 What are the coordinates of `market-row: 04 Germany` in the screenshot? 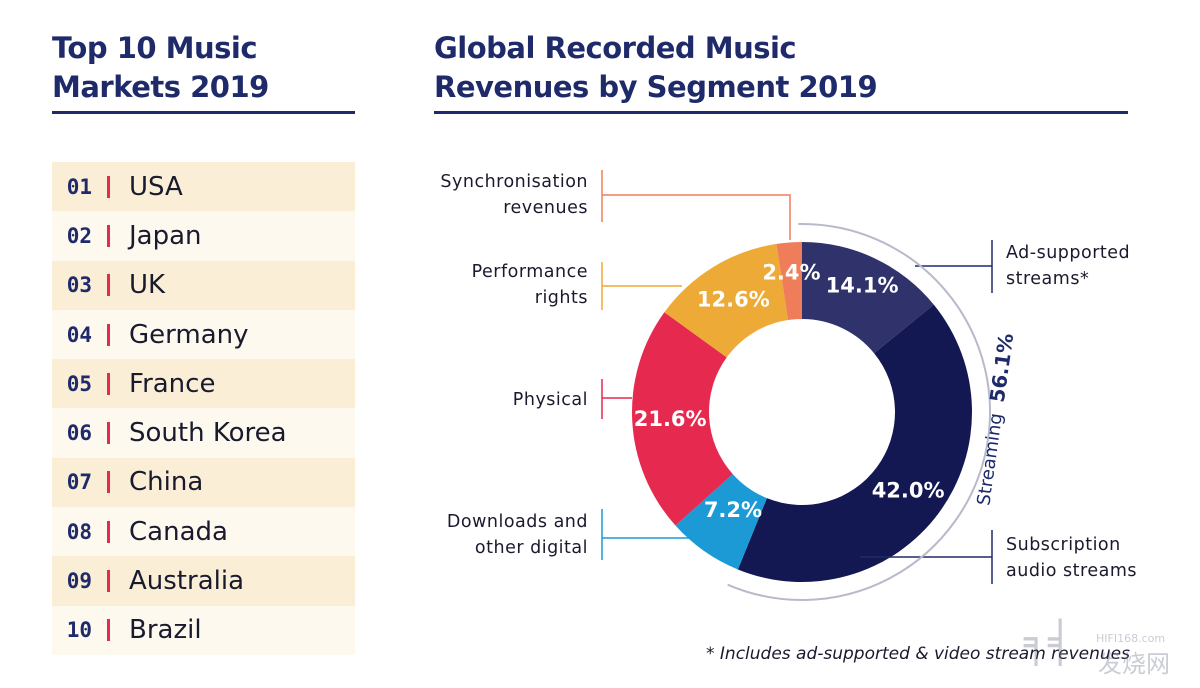 It's located at (203, 334).